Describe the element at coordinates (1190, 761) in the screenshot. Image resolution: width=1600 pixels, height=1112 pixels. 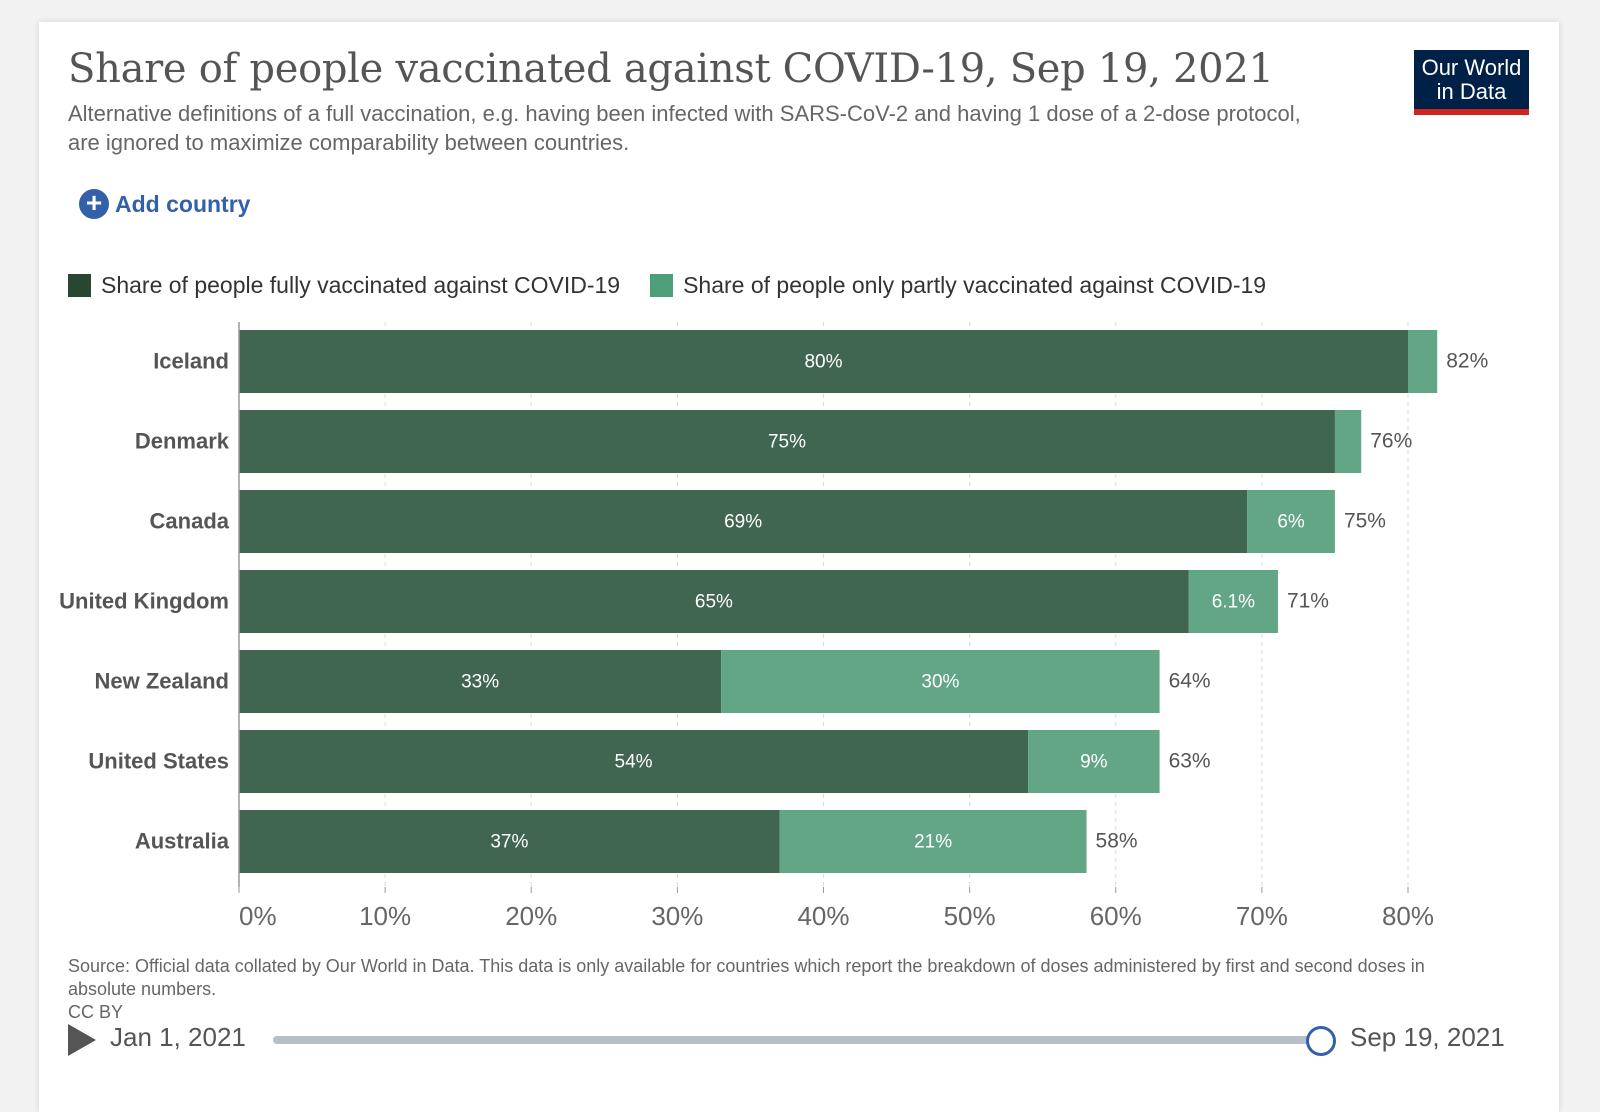
I see `total-label: 63%` at that location.